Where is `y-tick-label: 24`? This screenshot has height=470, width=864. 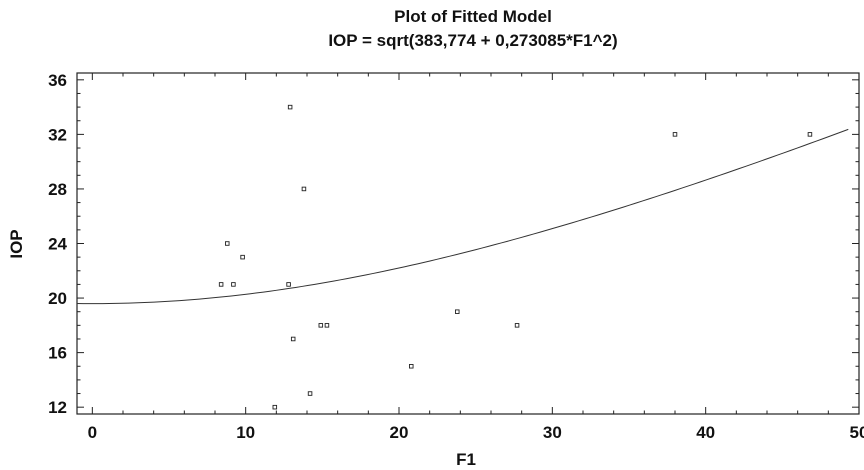
y-tick-label: 24 is located at coordinates (57, 244).